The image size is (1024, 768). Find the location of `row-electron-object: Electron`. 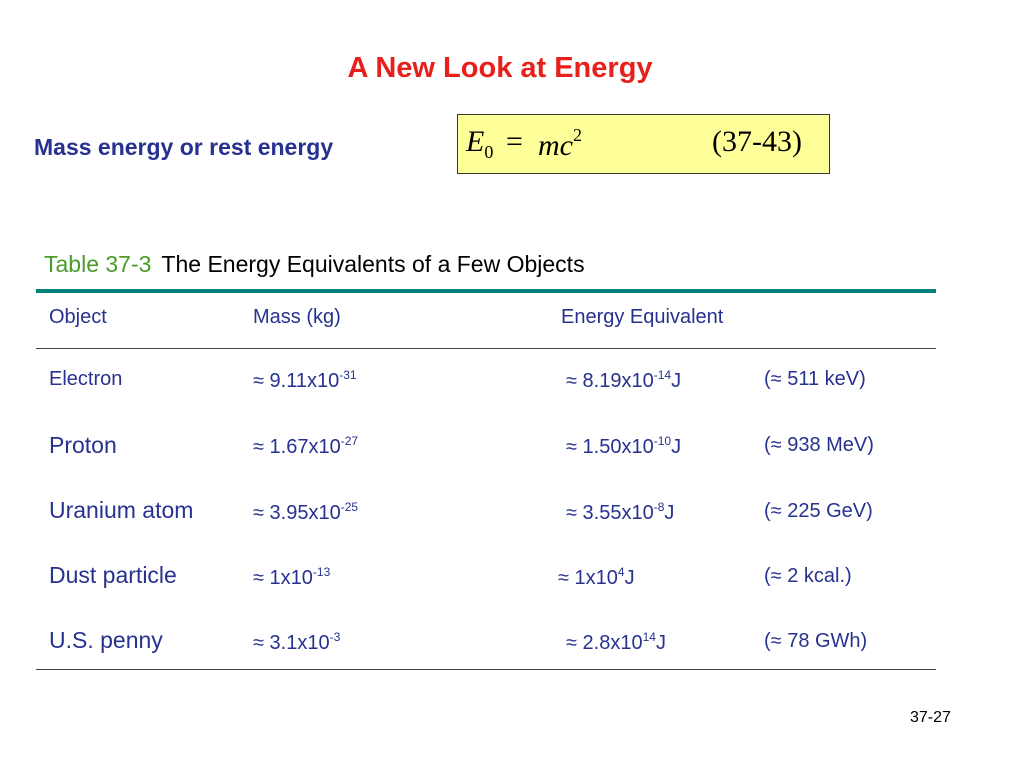

row-electron-object: Electron is located at coordinates (86, 379).